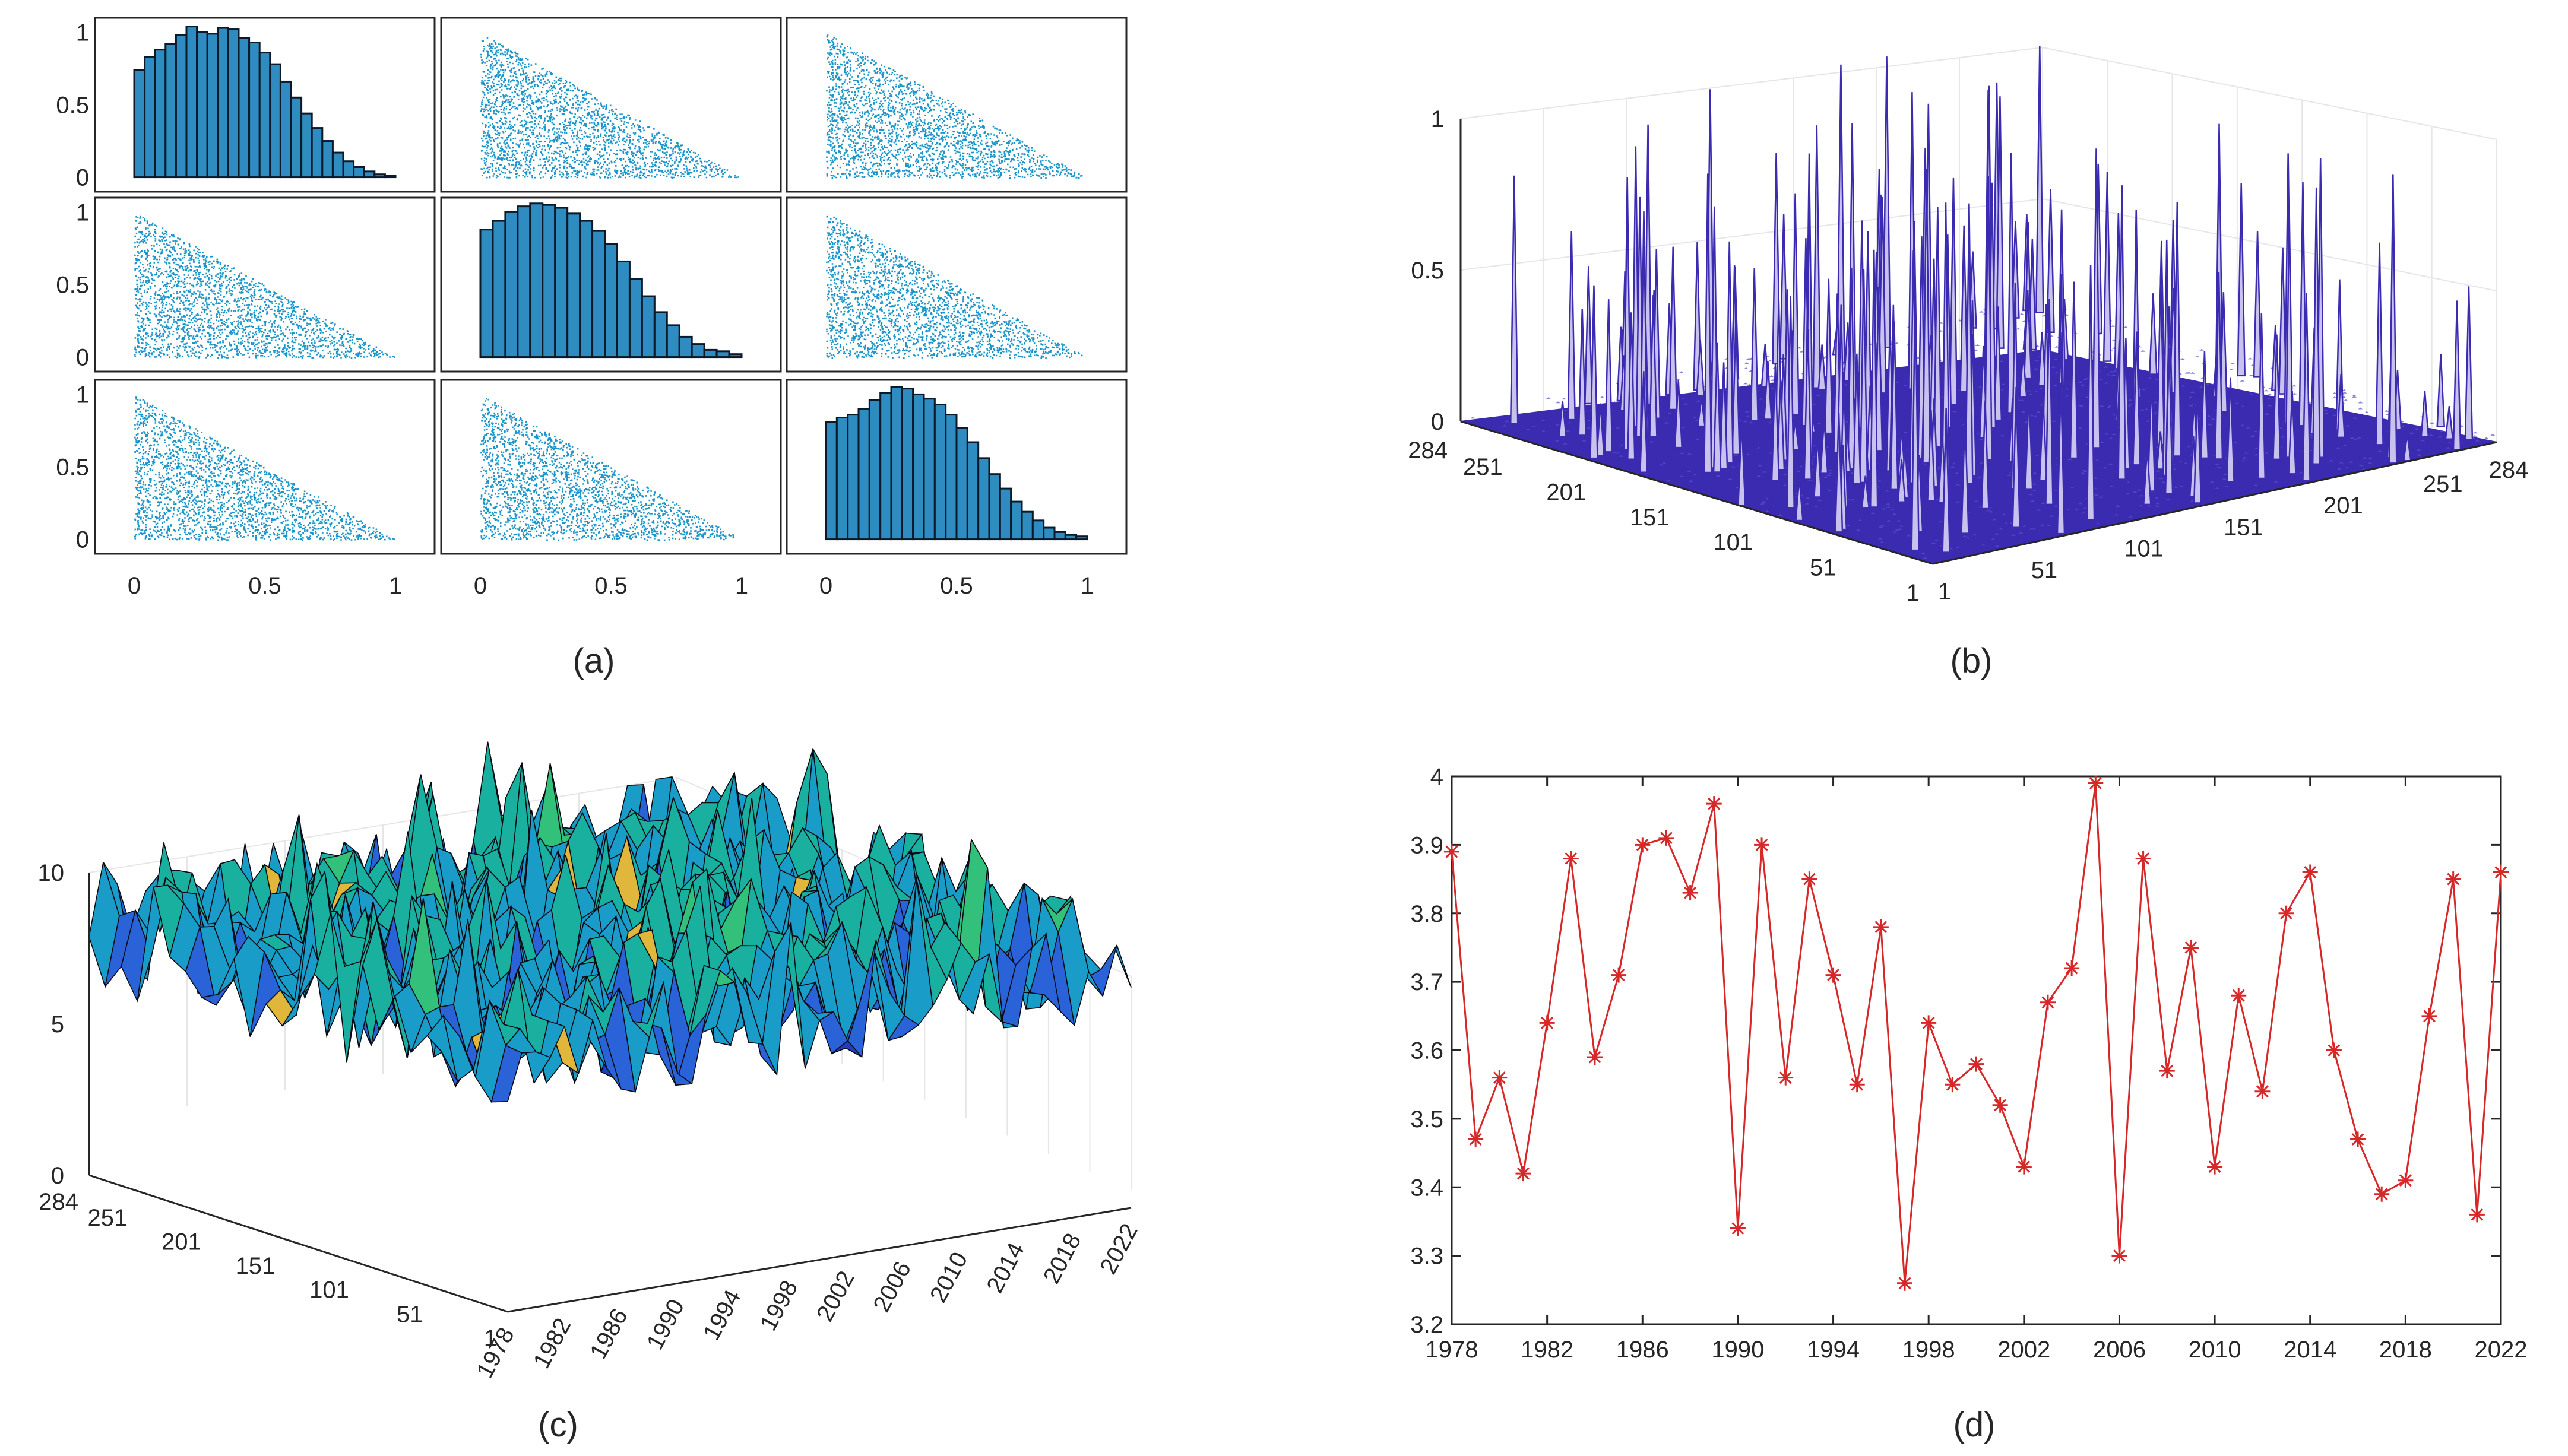 This screenshot has height=1456, width=2568. I want to click on x-tick: 1998, so click(779, 1305).